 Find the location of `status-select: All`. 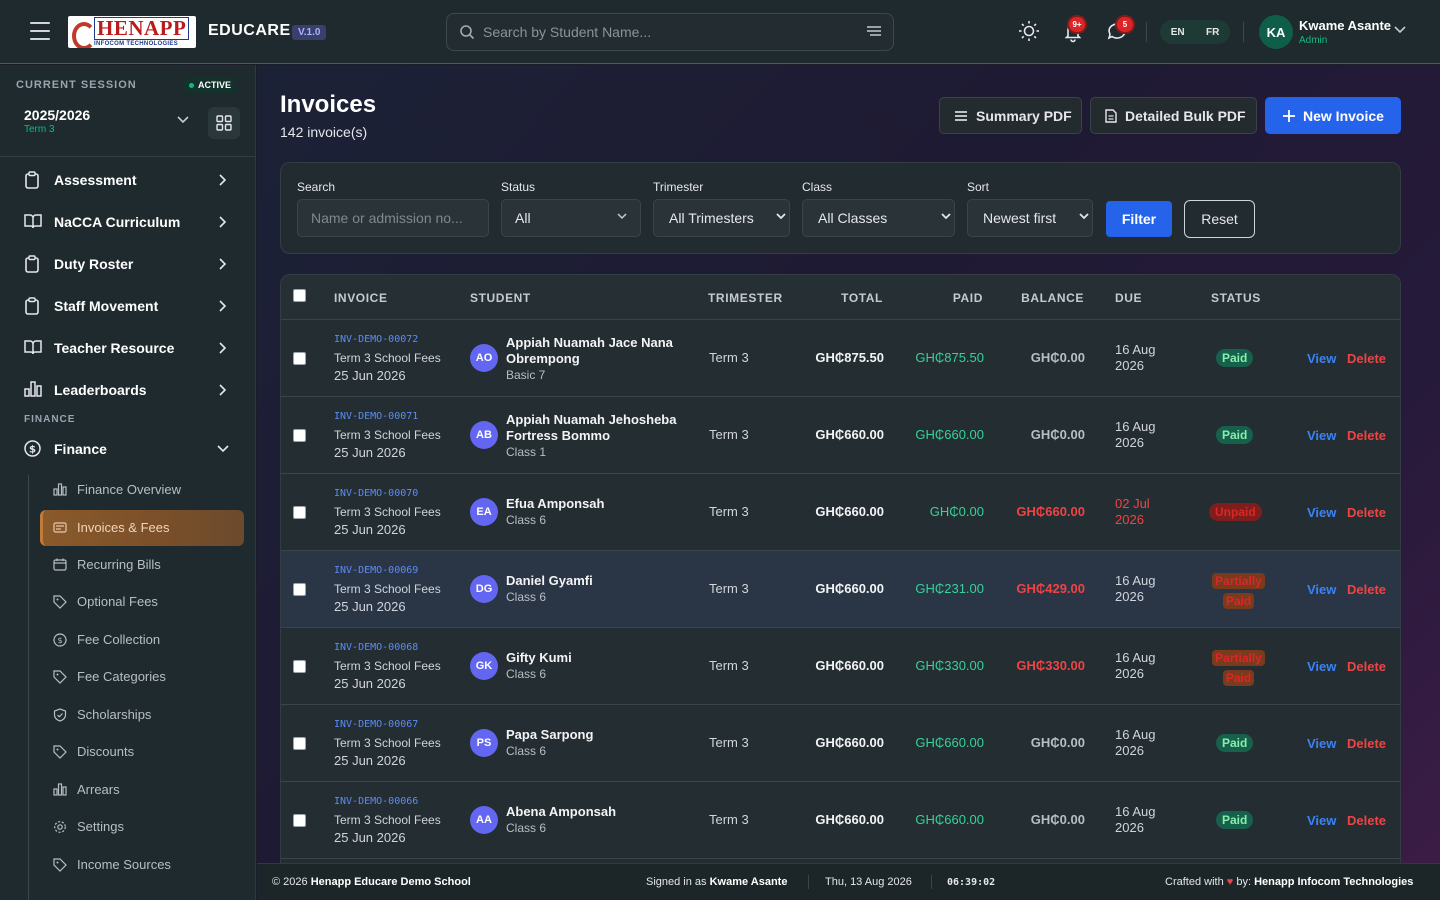

status-select: All is located at coordinates (571, 218).